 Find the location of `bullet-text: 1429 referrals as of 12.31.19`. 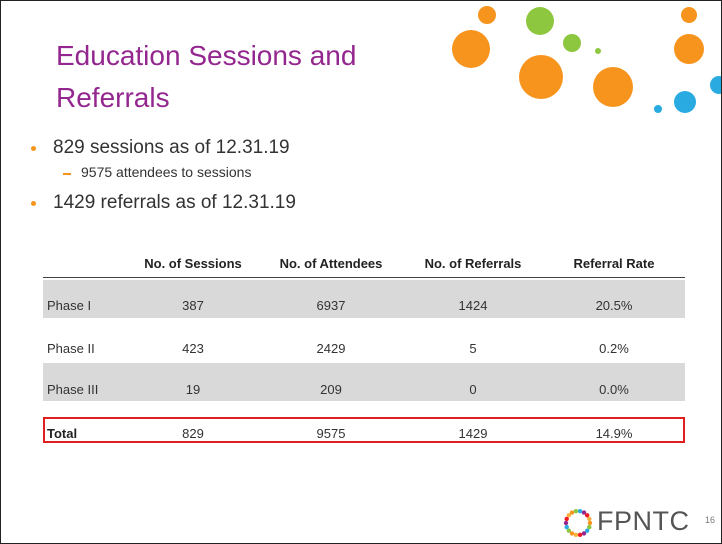

bullet-text: 1429 referrals as of 12.31.19 is located at coordinates (174, 202).